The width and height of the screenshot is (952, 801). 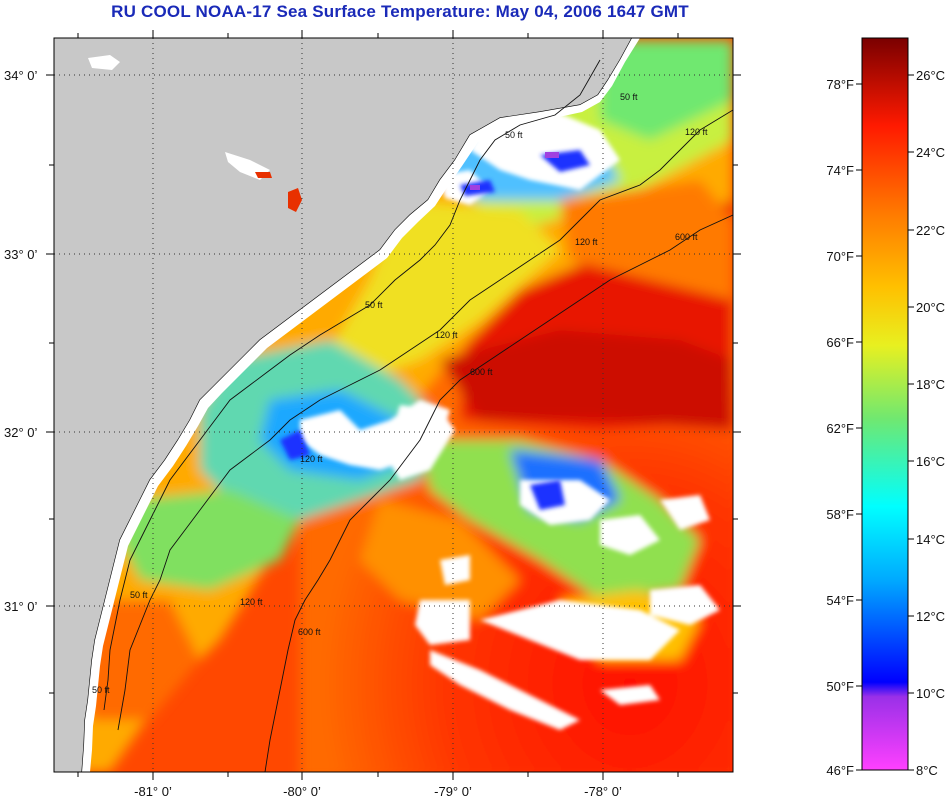 I want to click on svg-text: 70°F, so click(x=840, y=256).